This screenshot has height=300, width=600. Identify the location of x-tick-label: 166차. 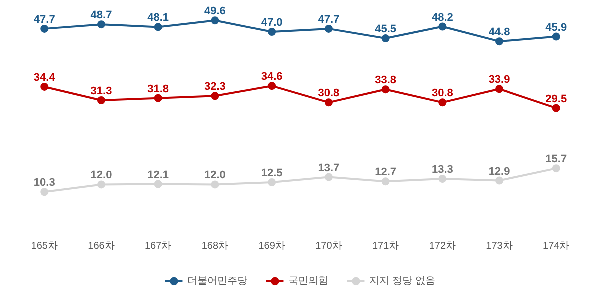
(101, 246).